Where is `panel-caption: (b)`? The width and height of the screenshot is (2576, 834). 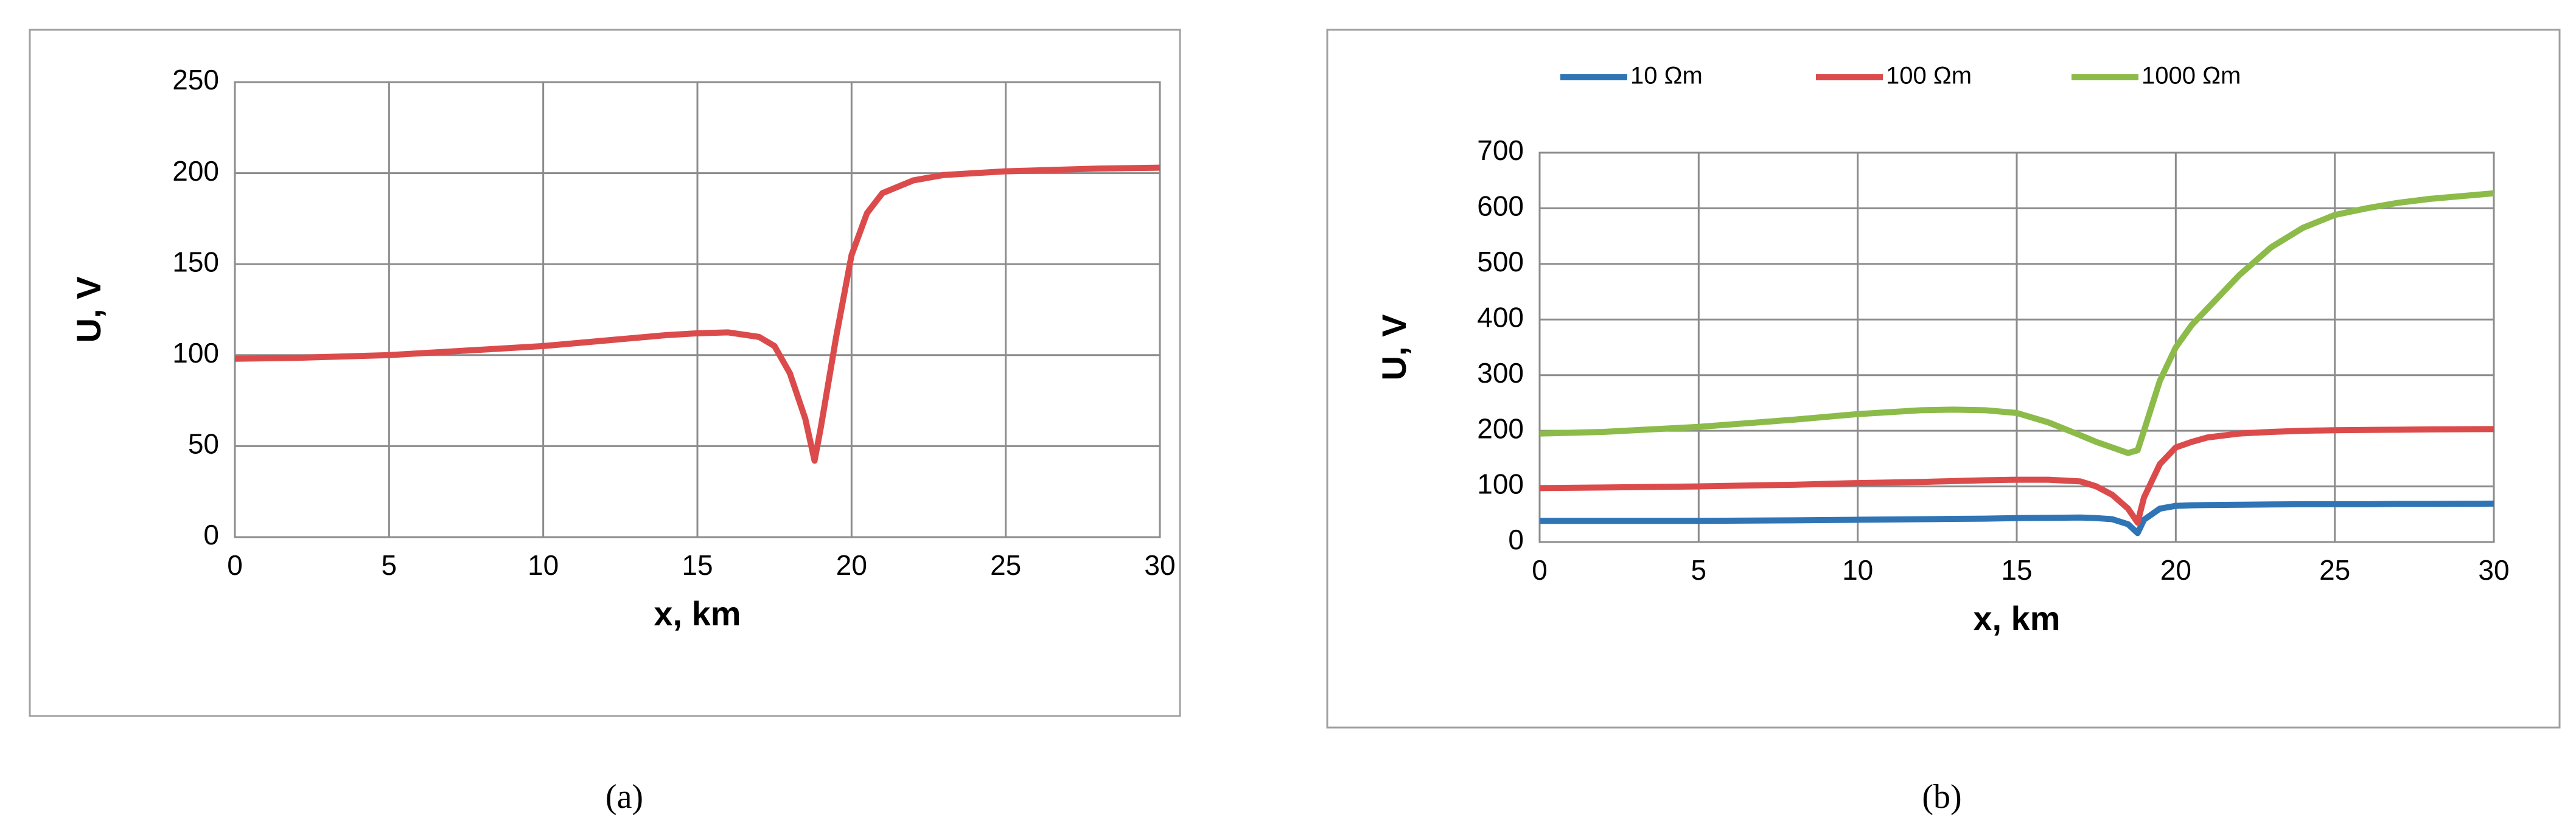
panel-caption: (b) is located at coordinates (1942, 797).